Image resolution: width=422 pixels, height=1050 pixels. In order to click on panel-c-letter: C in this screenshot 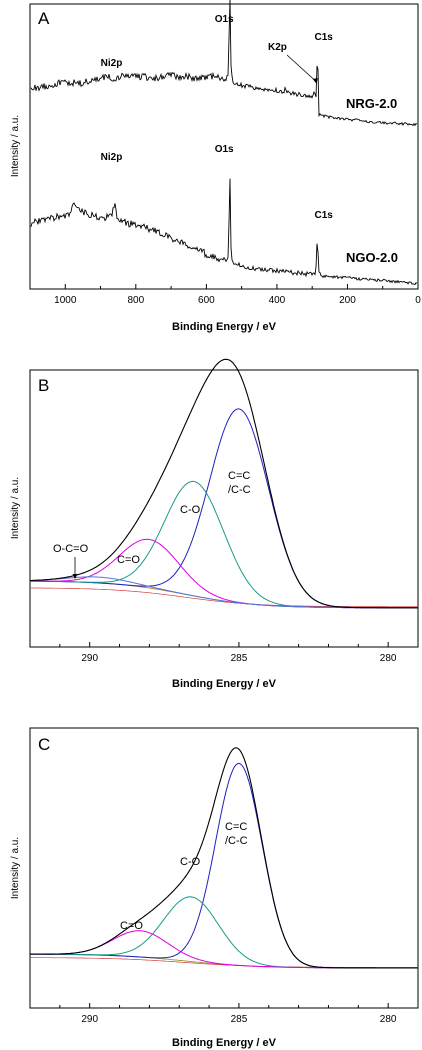, I will do `click(44, 744)`.